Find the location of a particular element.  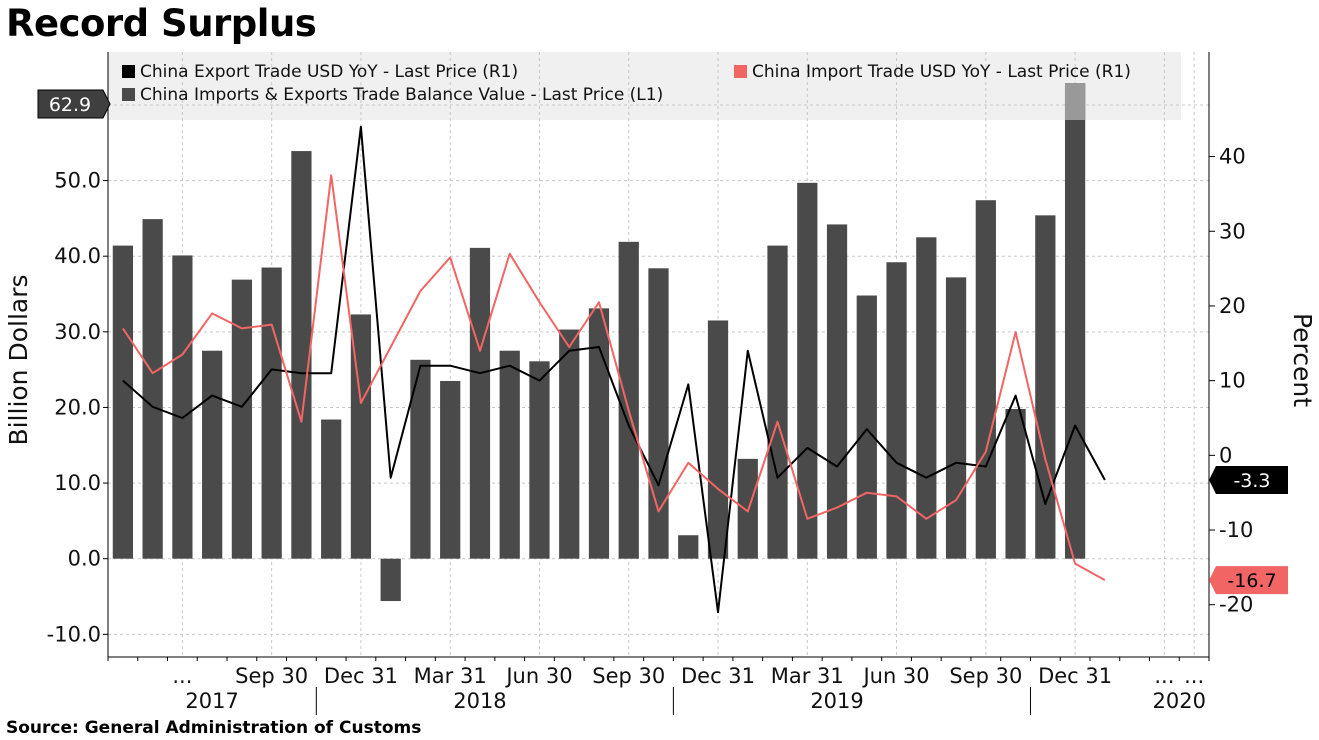

callout-left is located at coordinates (74, 104).